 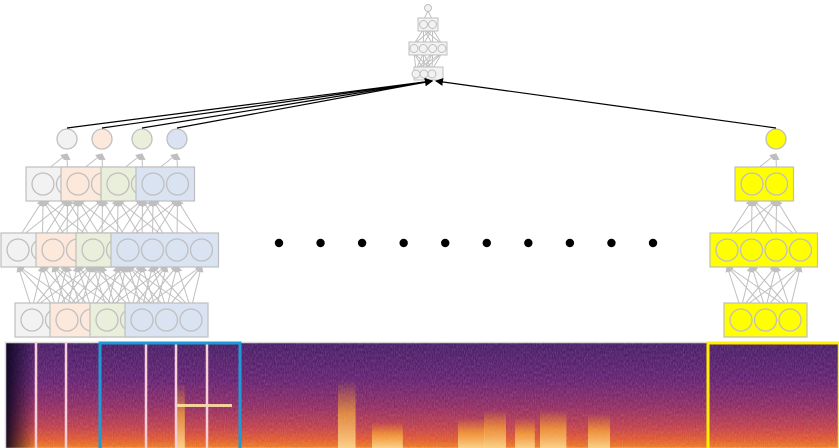 What do you see at coordinates (102, 139) in the screenshot?
I see `local-net-peach-output-neuron` at bounding box center [102, 139].